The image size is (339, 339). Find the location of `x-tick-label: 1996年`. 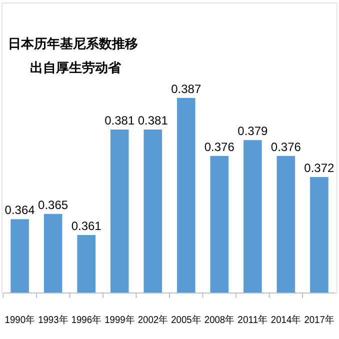

x-tick-label: 1996年 is located at coordinates (87, 320).